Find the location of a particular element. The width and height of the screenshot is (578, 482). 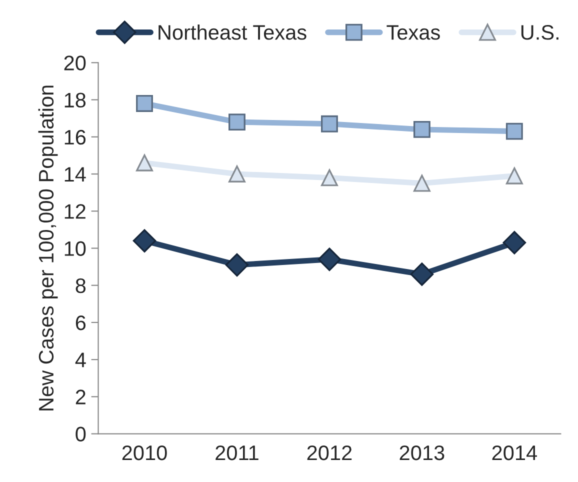

x-tick-label: 2010 is located at coordinates (144, 452).